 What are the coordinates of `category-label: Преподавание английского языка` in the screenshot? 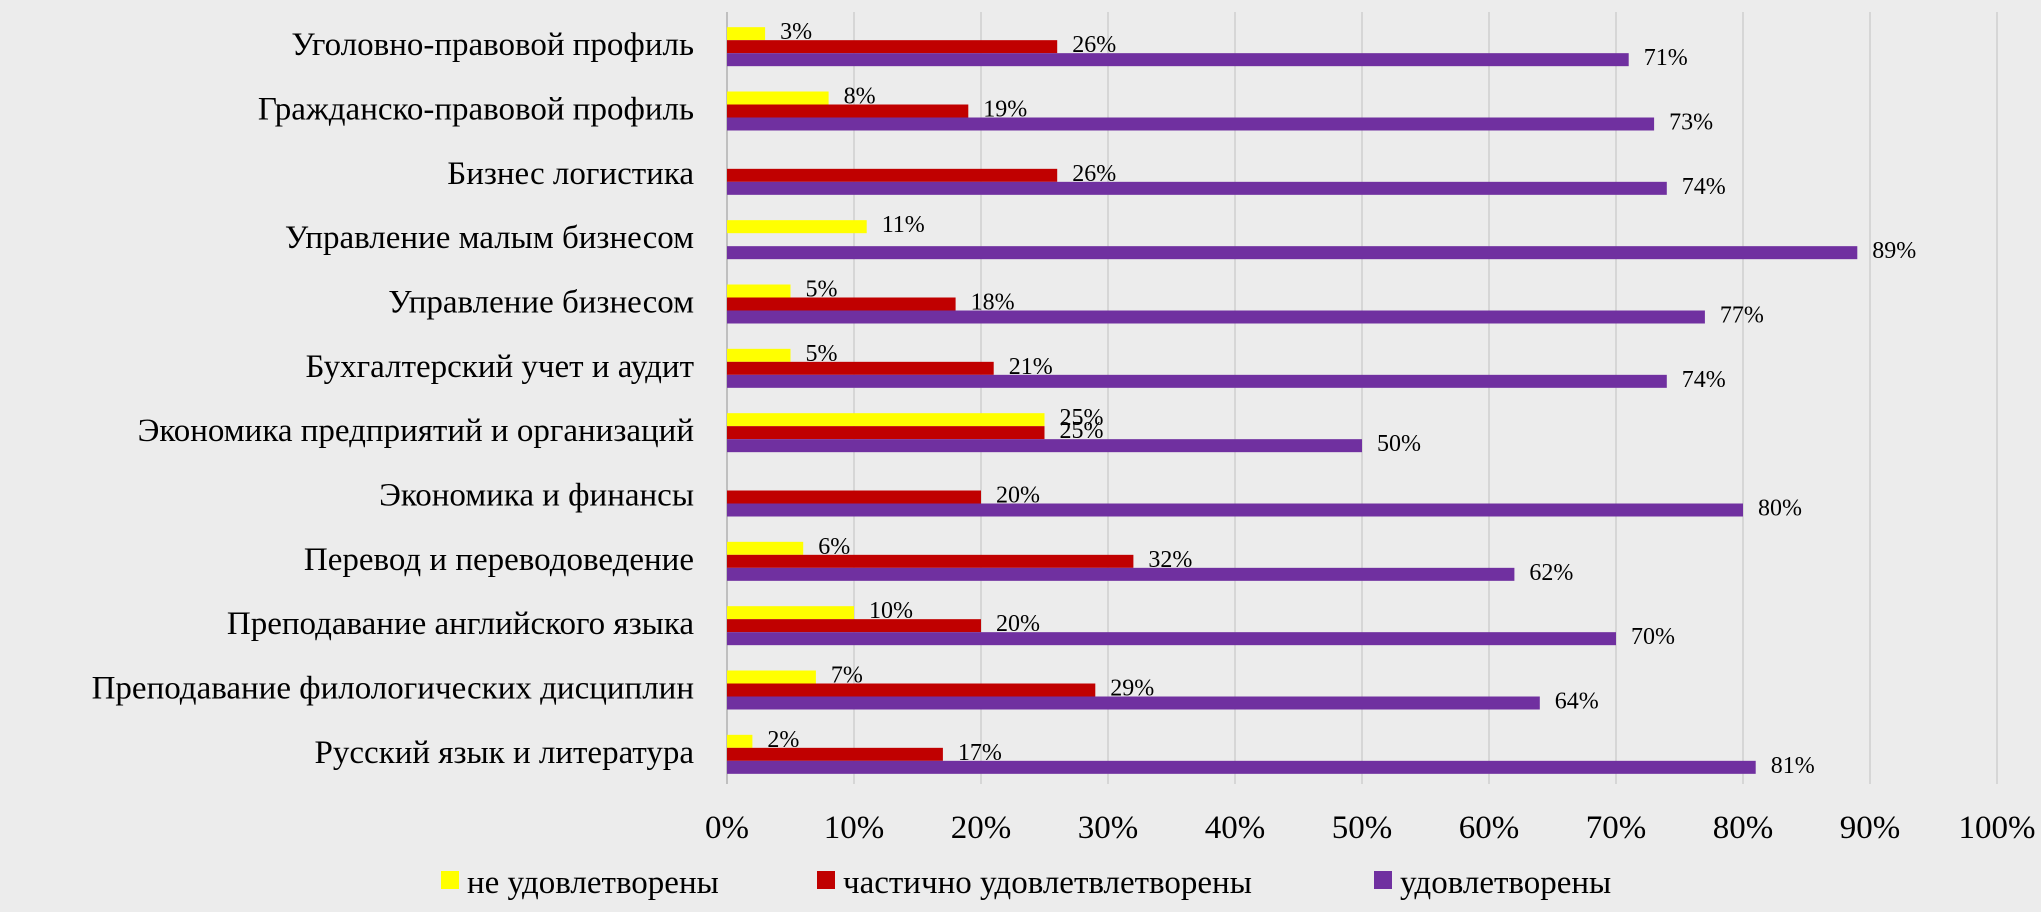 It's located at (460, 624).